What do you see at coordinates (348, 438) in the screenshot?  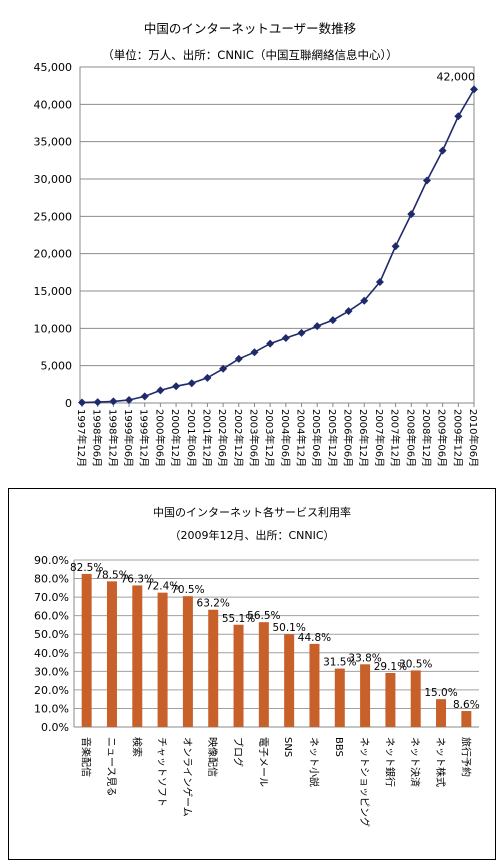 I see `x-tick-label: 2006年06月` at bounding box center [348, 438].